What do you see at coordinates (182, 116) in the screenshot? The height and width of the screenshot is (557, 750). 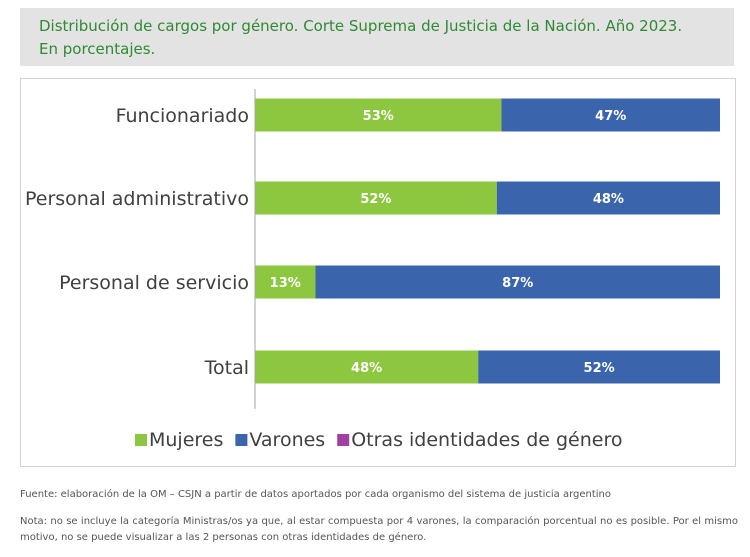 I see `category-label: Funcionariado` at bounding box center [182, 116].